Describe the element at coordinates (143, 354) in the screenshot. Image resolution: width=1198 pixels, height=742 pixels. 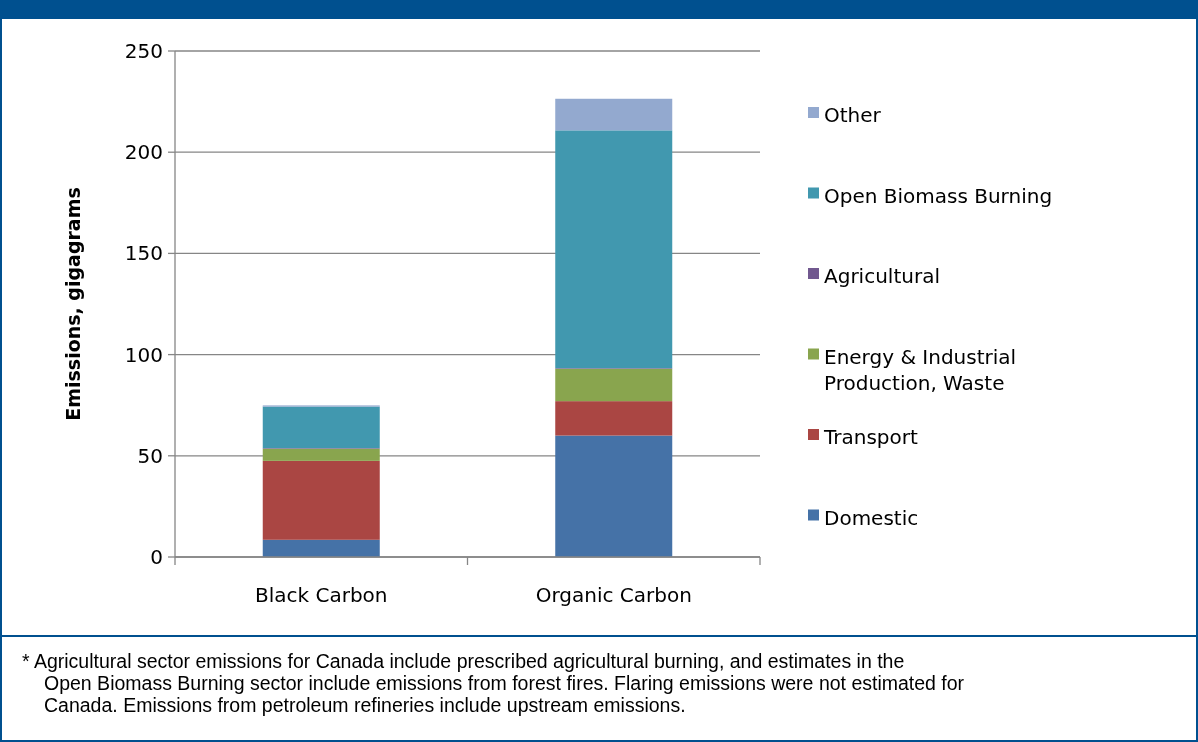
I see `y-tick-label: 100` at that location.